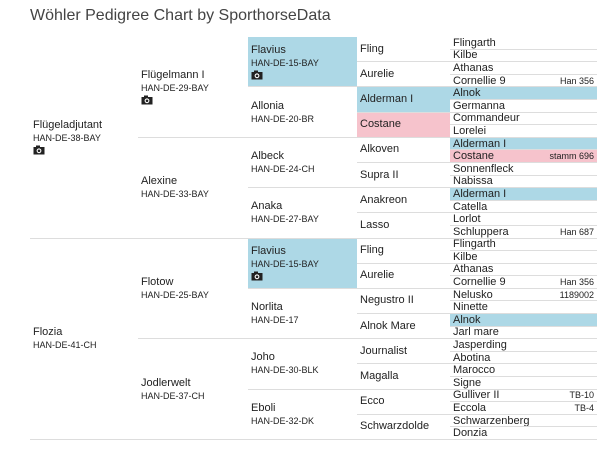 This screenshot has height=451, width=600. What do you see at coordinates (476, 332) in the screenshot?
I see `horse-name: Jarl mare` at bounding box center [476, 332].